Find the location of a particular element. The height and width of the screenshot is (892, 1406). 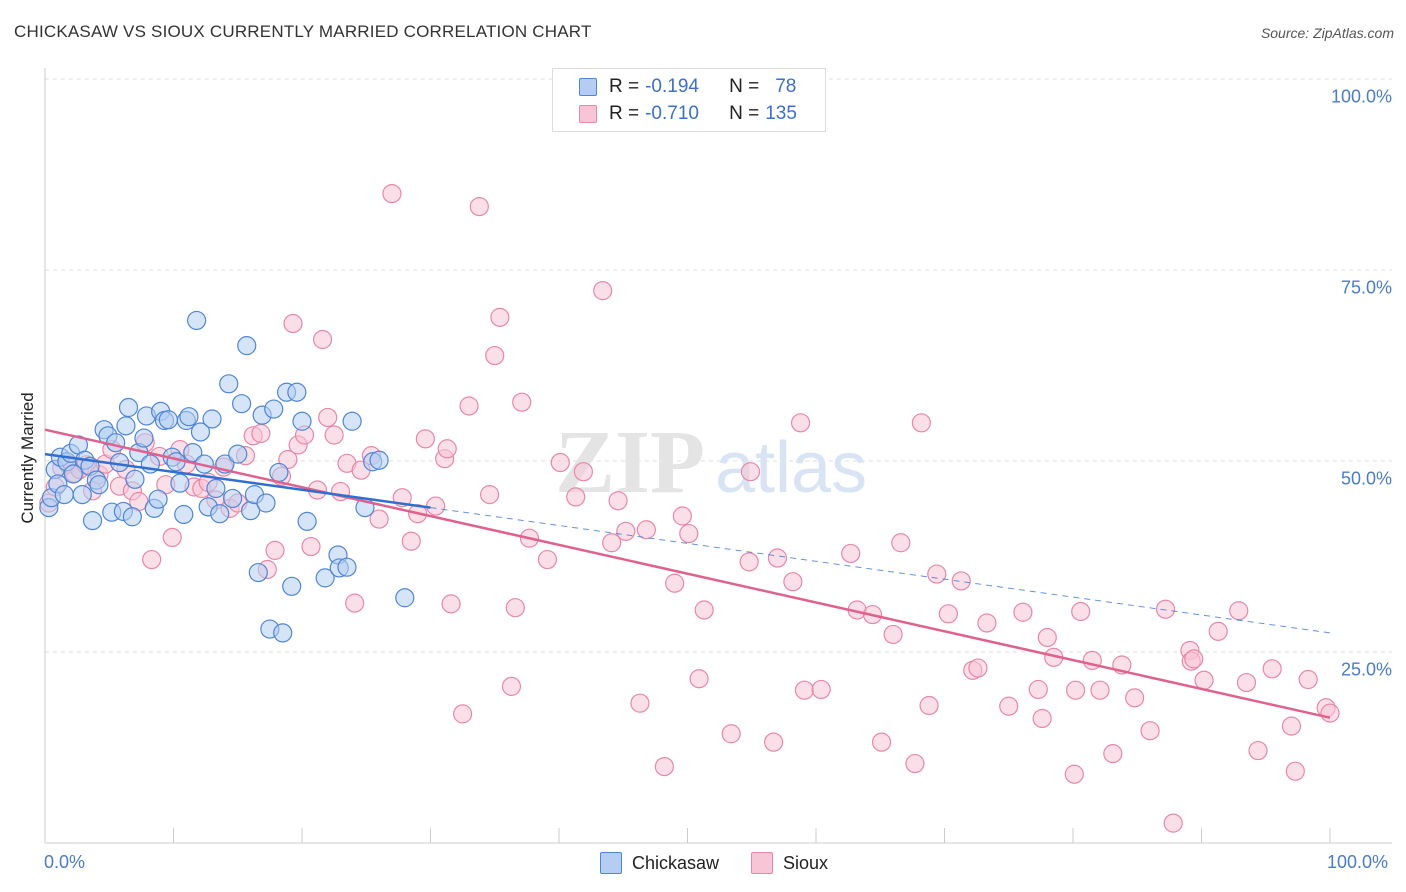

sioux-swatch is located at coordinates (588, 114).